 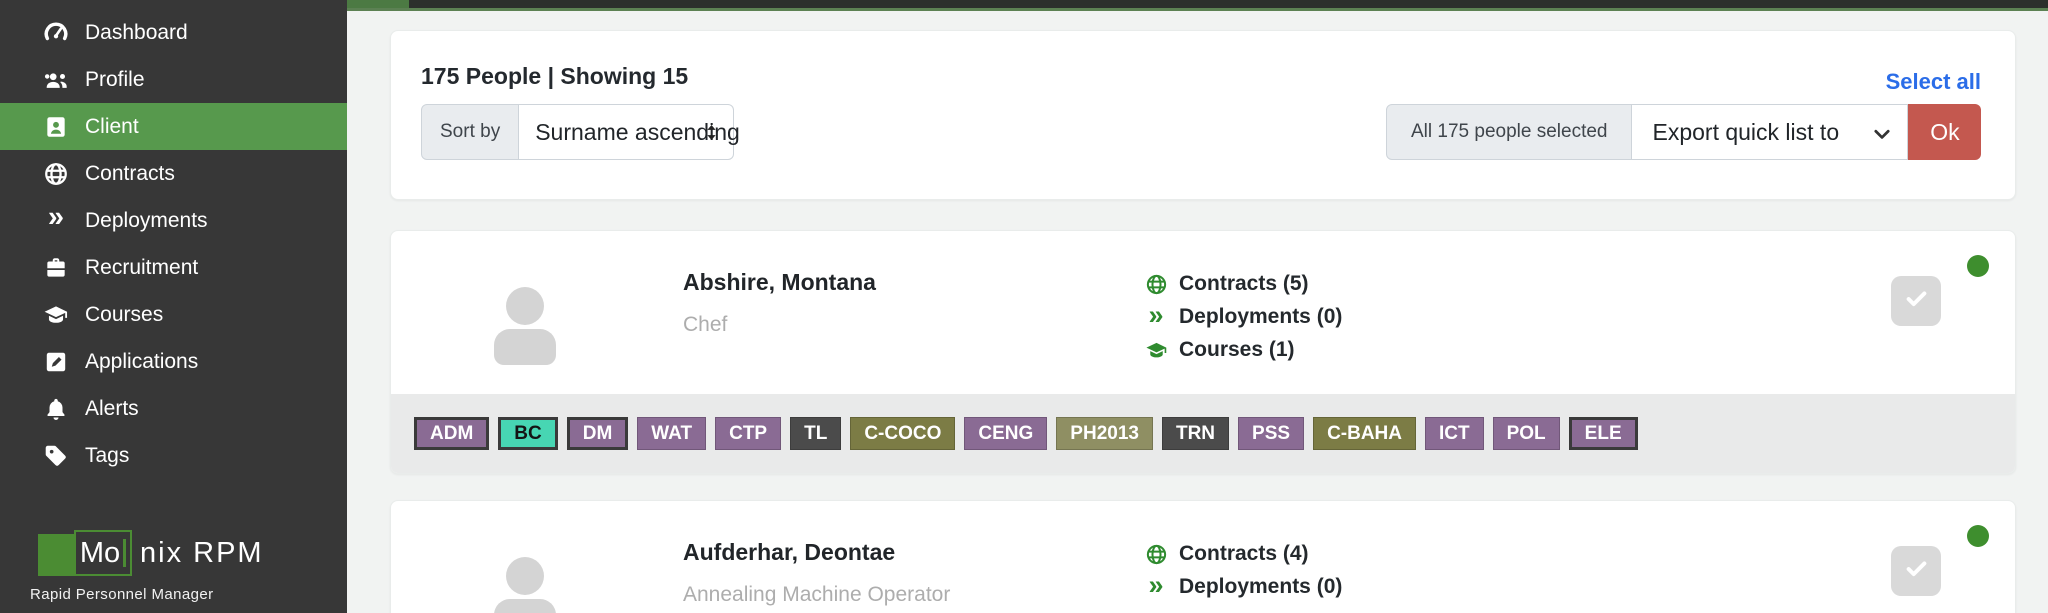 What do you see at coordinates (1242, 570) in the screenshot?
I see `person-stats: Contracts (4) » Deployments (0)` at bounding box center [1242, 570].